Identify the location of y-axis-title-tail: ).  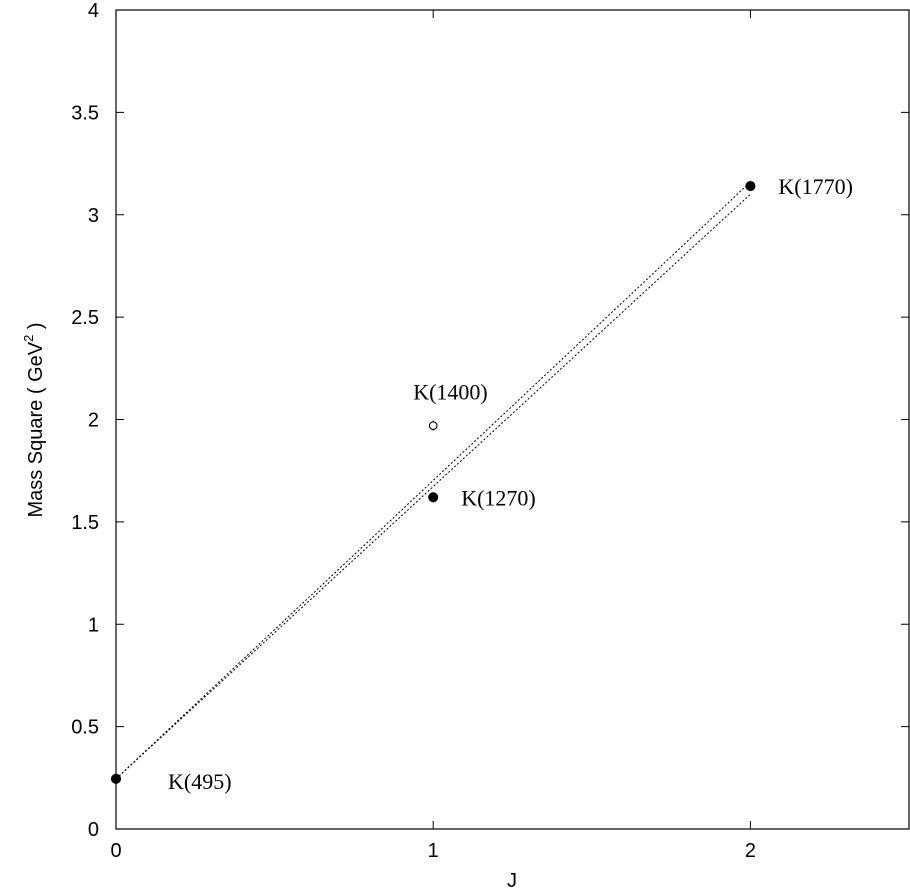
(36, 328).